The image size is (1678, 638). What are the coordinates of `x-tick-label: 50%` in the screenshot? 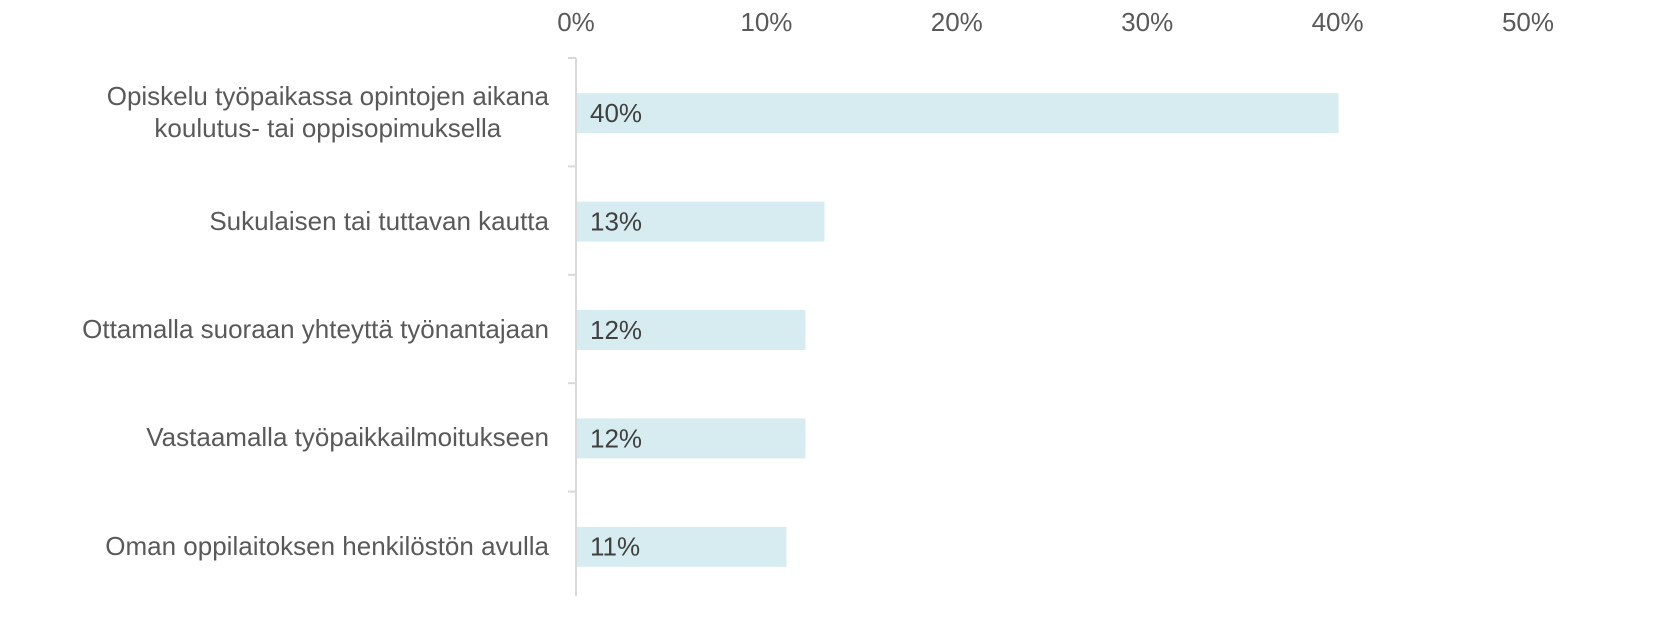 It's located at (1528, 22).